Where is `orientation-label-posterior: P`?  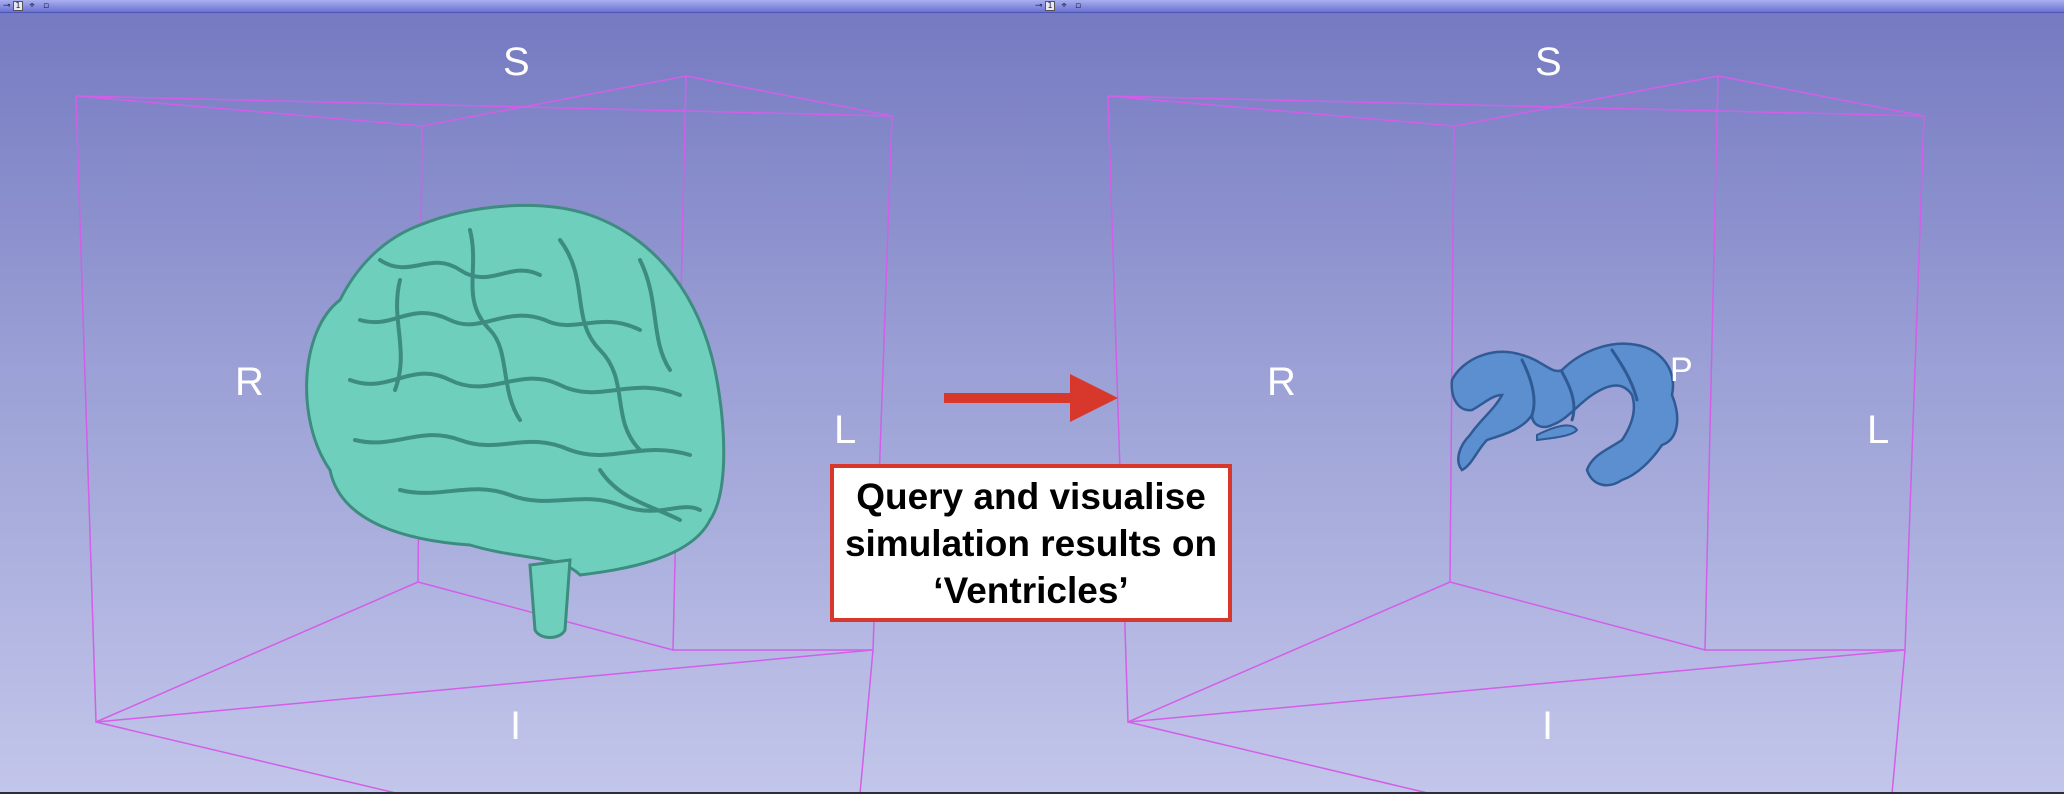
orientation-label-posterior: P is located at coordinates (1681, 370).